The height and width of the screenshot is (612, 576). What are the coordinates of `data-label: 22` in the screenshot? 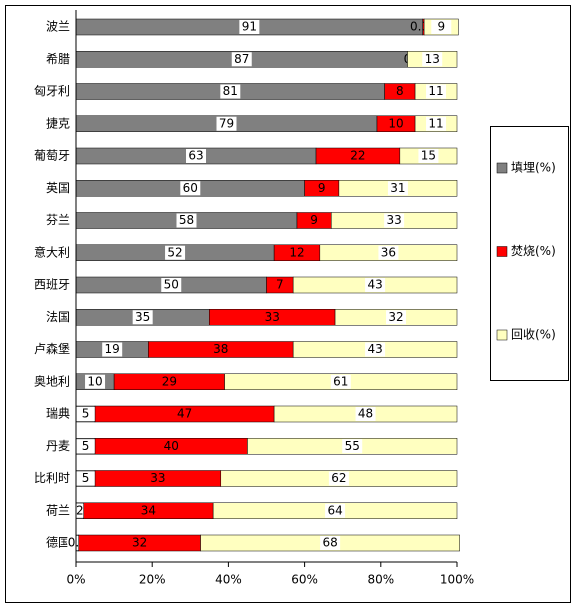 It's located at (357, 156).